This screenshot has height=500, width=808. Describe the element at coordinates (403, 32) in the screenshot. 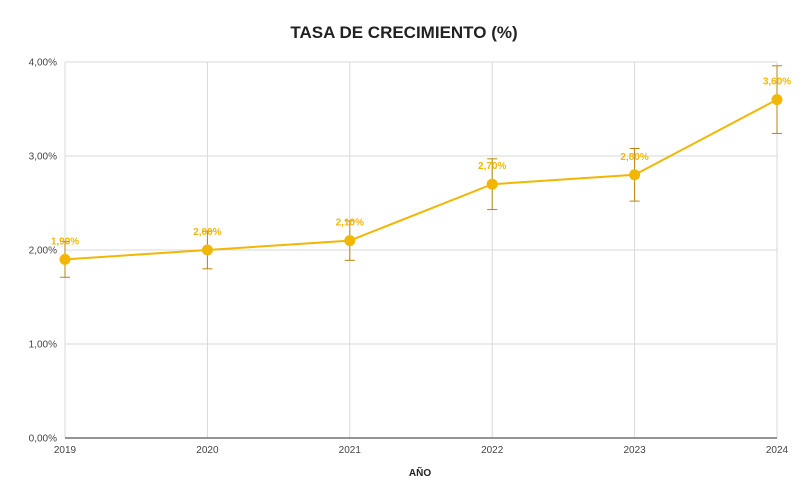

I see `chart-title: TASA DE CRECIMIENTO (%)` at that location.